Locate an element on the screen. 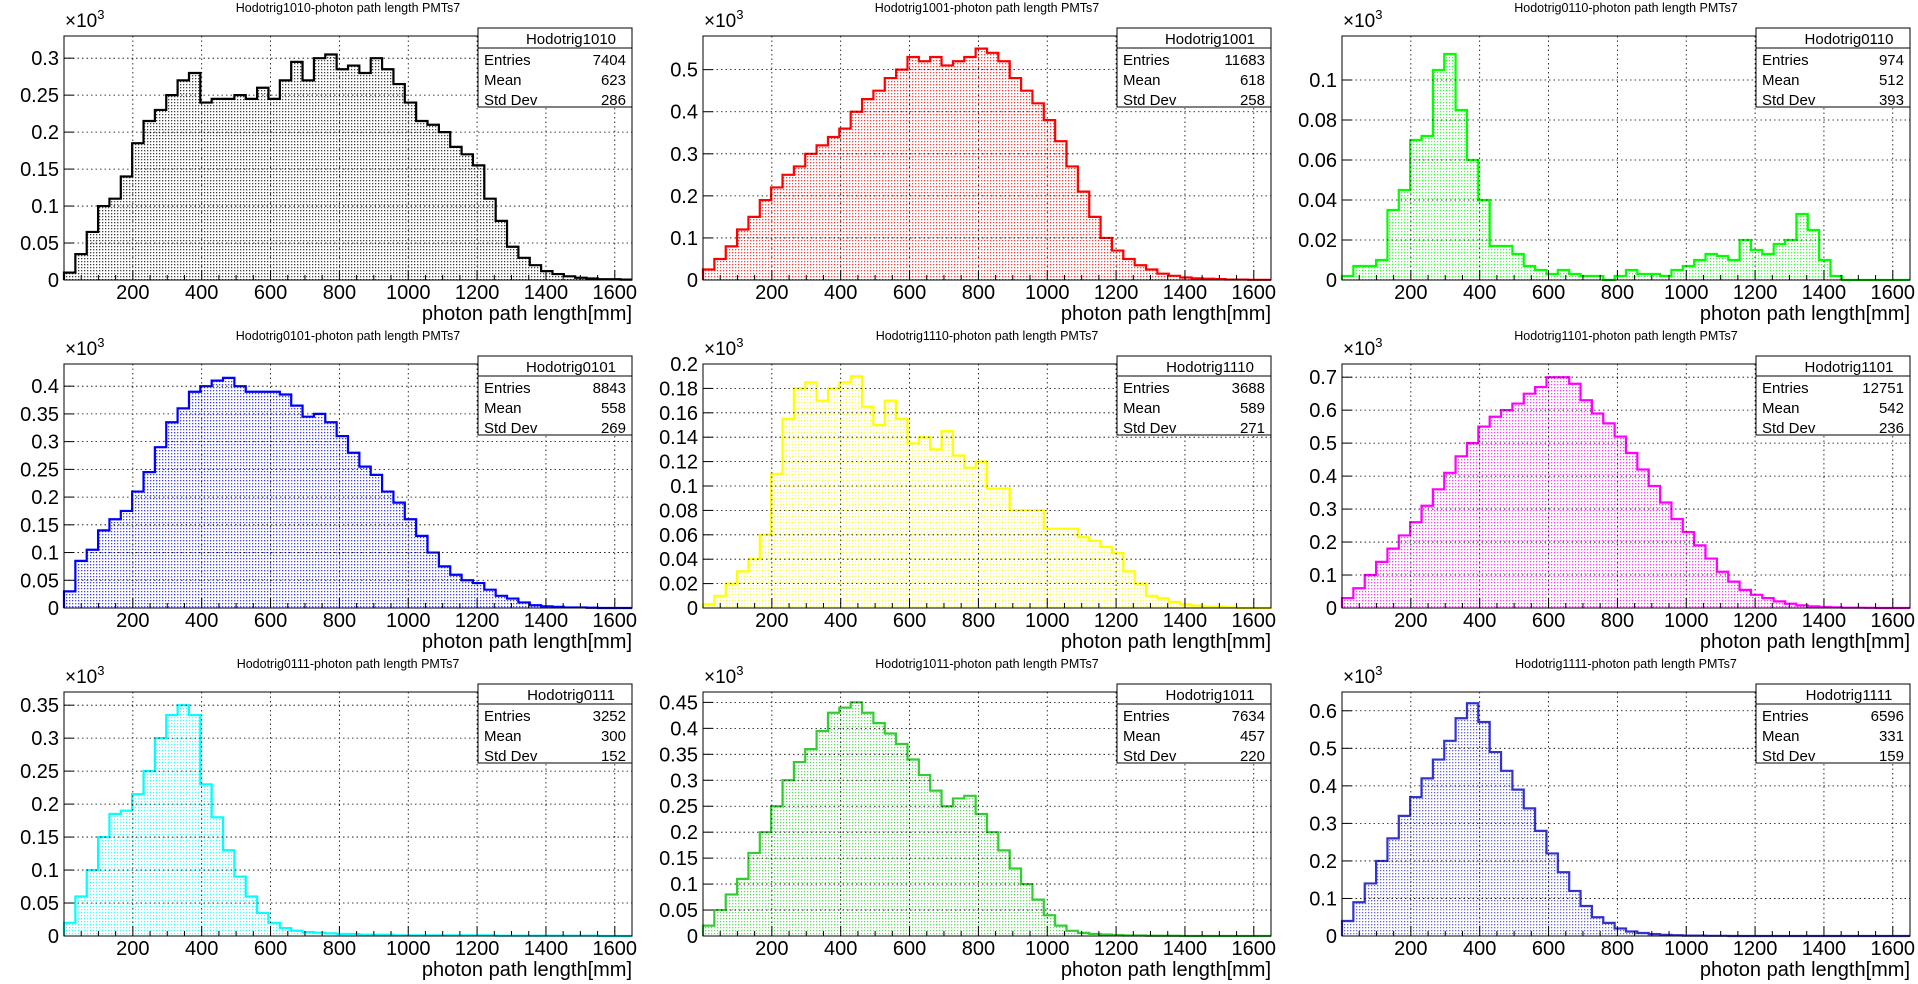 Image resolution: width=1918 pixels, height=984 pixels. x-tick-label: 600 is located at coordinates (1548, 621).